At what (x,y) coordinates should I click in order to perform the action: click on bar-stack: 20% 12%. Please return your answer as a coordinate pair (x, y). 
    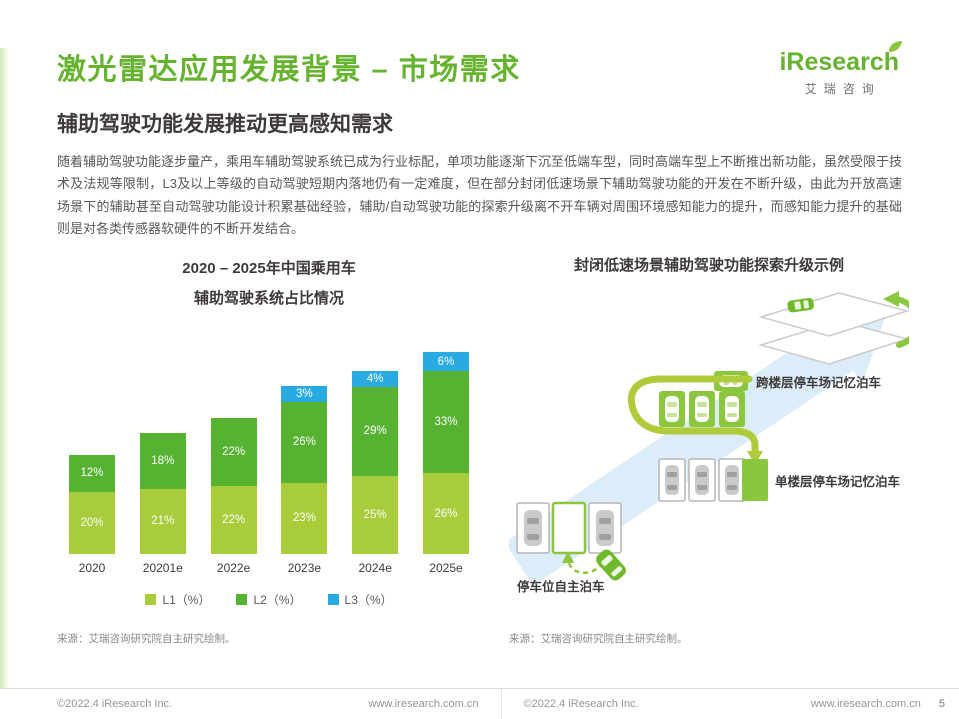
    Looking at the image, I should click on (92, 504).